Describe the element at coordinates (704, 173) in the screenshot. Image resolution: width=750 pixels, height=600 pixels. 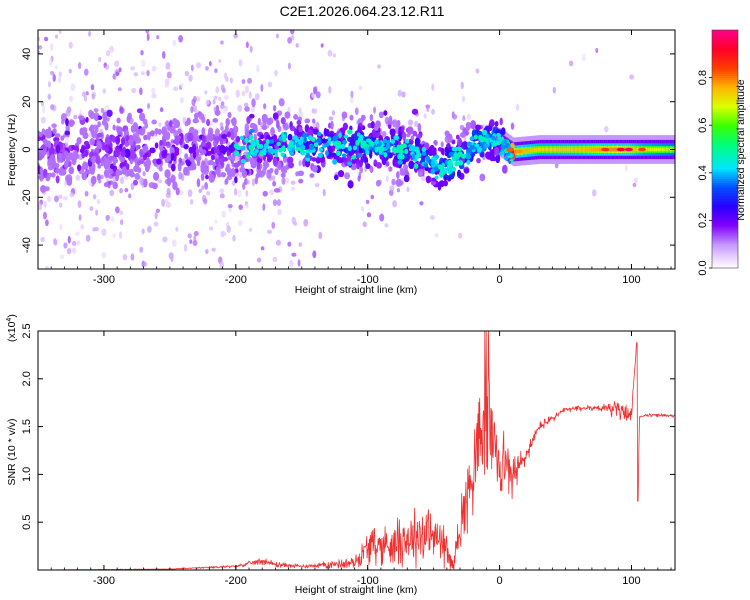
I see `colorbar-ticks: 0.0 0.2 0.4 0.6 0.8` at that location.